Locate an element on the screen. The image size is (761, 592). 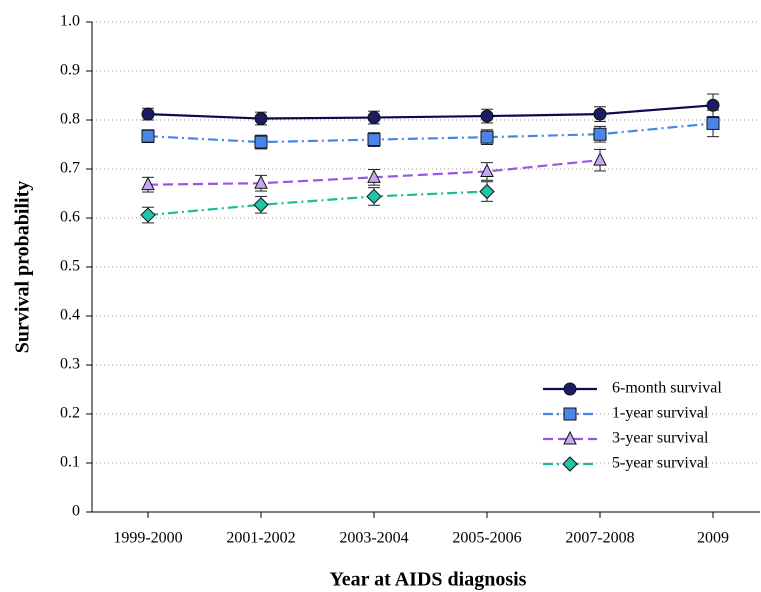
x-tick-label: 1999-2000 is located at coordinates (147, 538).